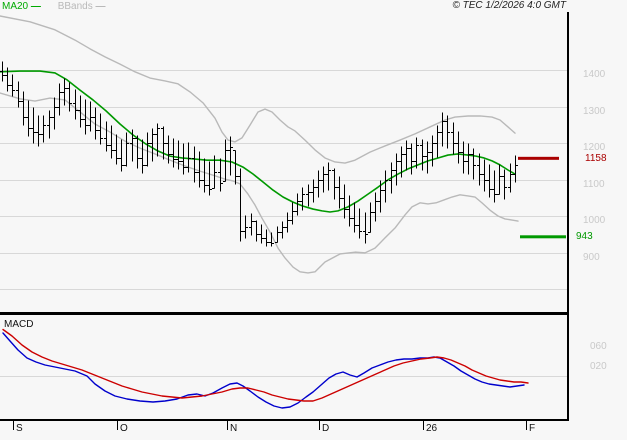 This screenshot has height=440, width=627. What do you see at coordinates (591, 257) in the screenshot?
I see `price-axis-label: 900` at bounding box center [591, 257].